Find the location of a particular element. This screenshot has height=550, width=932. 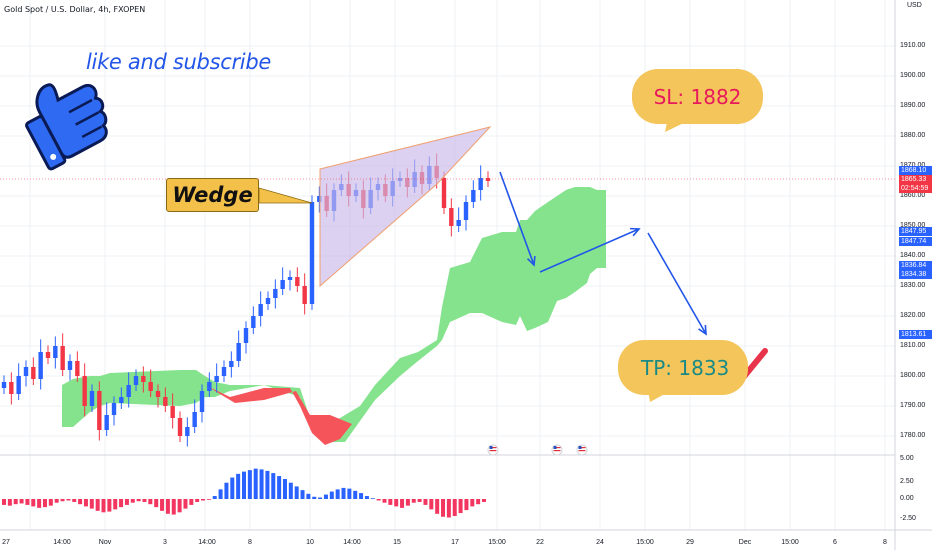

thumbs-up-icon is located at coordinates (66, 127).